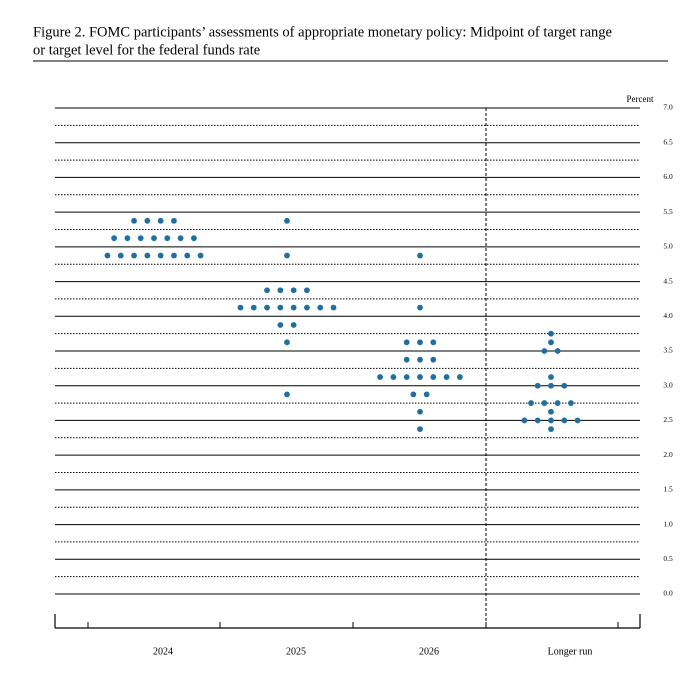 The height and width of the screenshot is (677, 693). Describe the element at coordinates (668, 141) in the screenshot. I see `y-tick-label: 6.5` at that location.